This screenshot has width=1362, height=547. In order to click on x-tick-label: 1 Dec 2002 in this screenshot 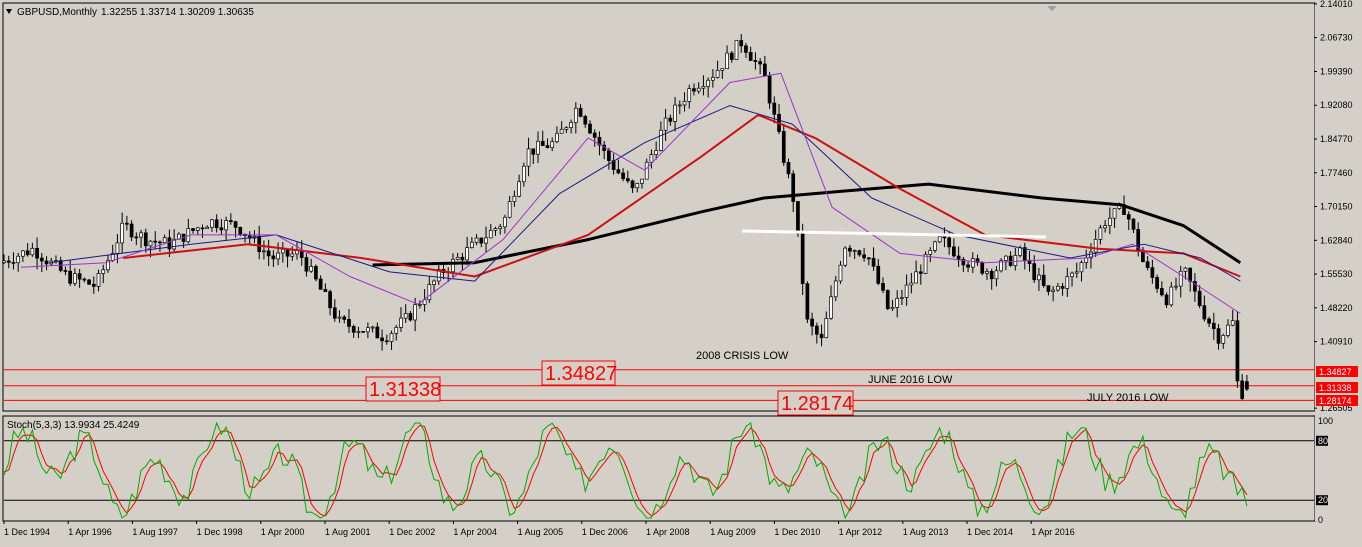, I will do `click(412, 532)`.